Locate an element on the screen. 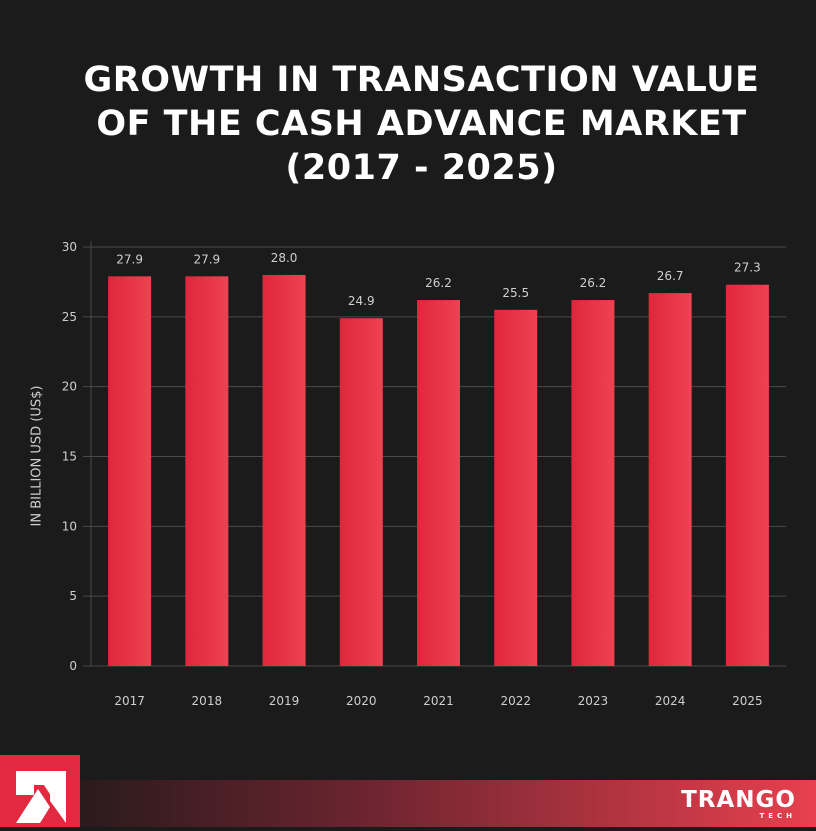 This screenshot has width=816, height=831. title-line: (2017 - 2025) is located at coordinates (421, 168).